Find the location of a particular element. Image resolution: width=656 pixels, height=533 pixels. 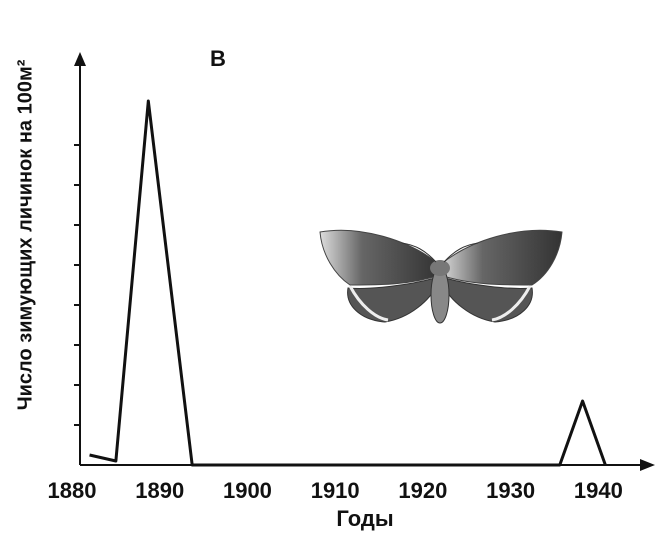

x-tick-label: 1910 is located at coordinates (335, 490).